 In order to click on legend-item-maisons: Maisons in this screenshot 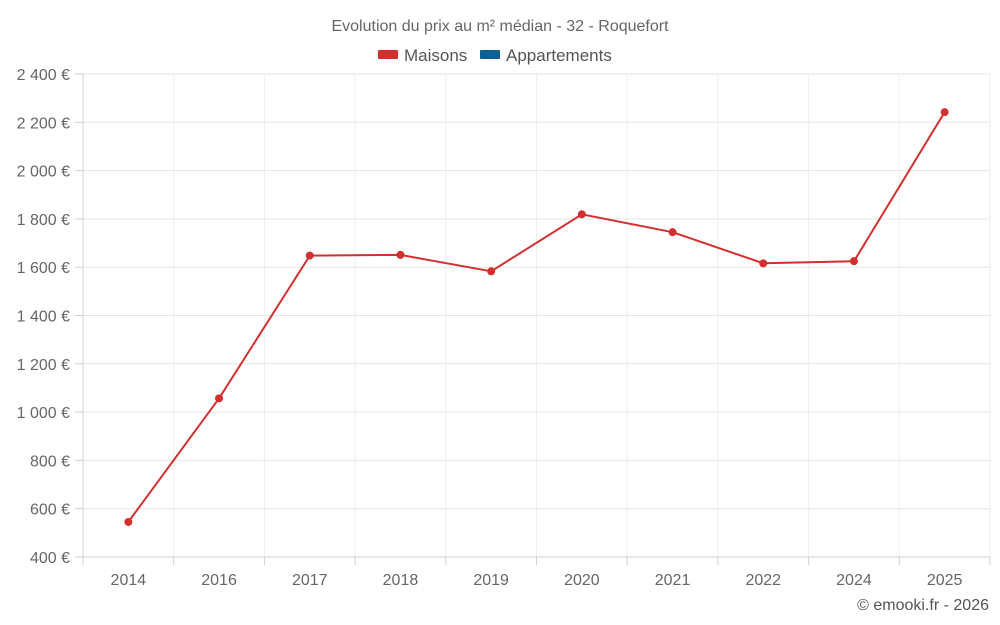, I will do `click(422, 55)`.